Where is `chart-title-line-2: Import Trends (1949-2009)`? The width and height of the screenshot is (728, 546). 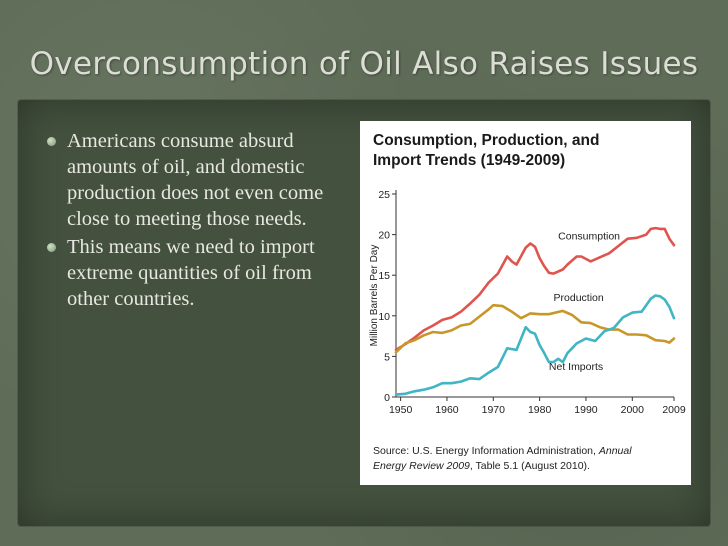 chart-title-line-2: Import Trends (1949-2009) is located at coordinates (469, 160).